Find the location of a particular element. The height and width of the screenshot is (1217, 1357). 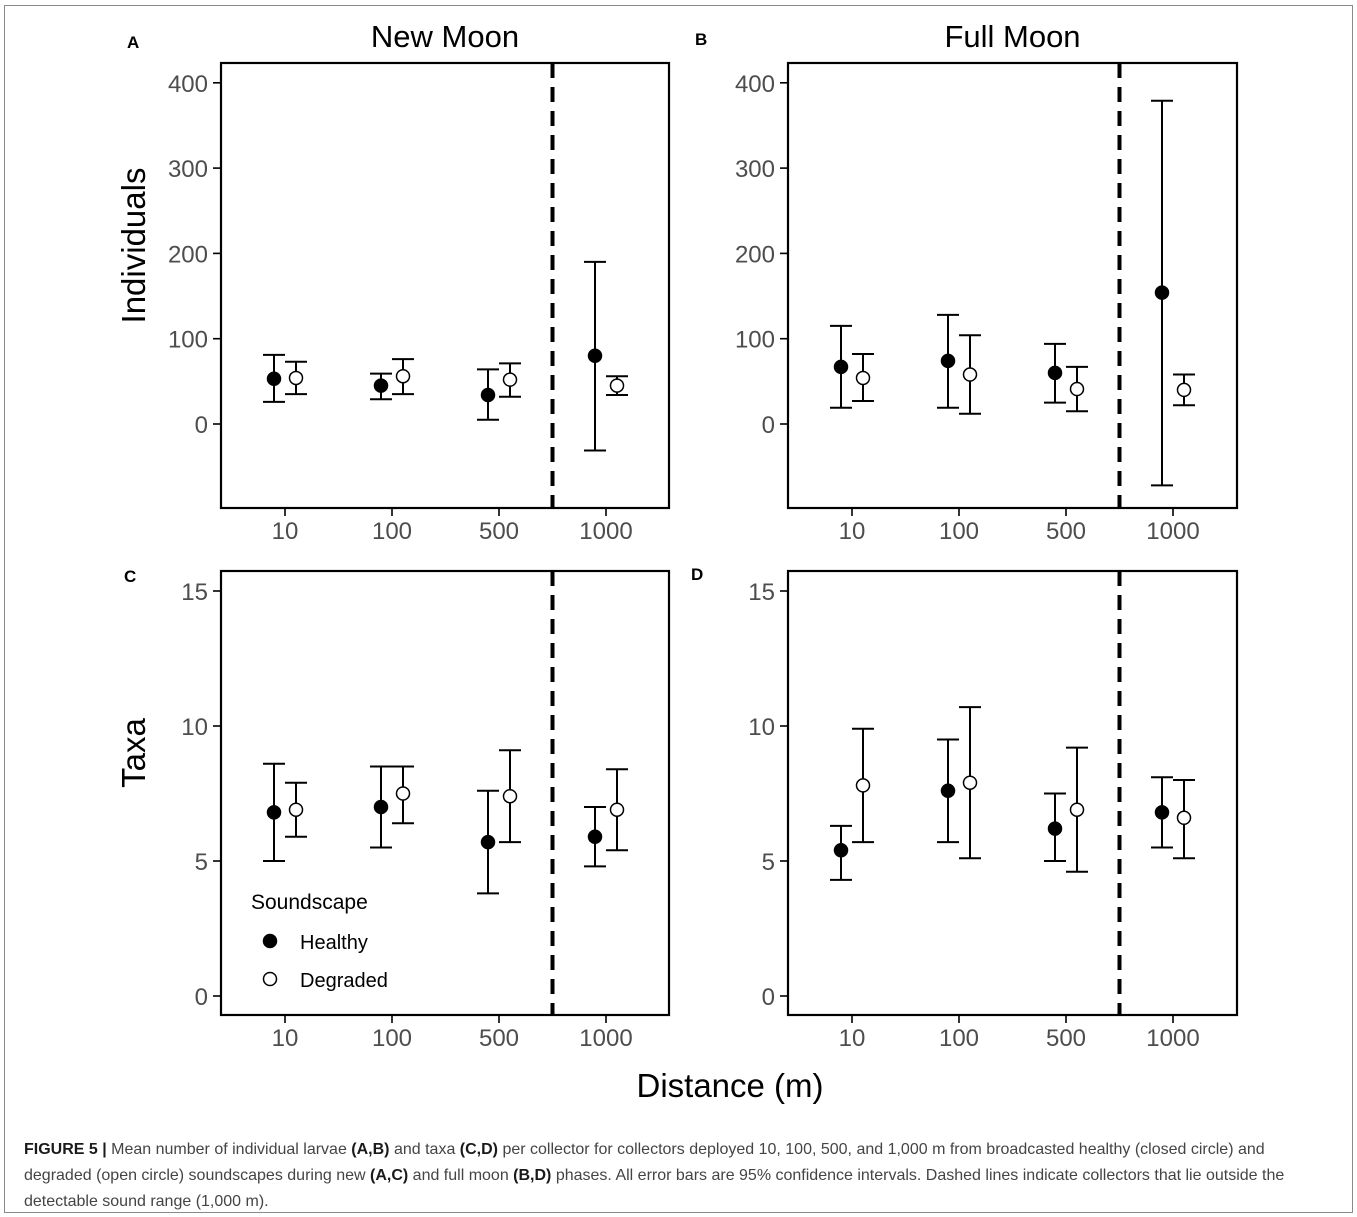

panel-title: Full Moon is located at coordinates (1012, 36).